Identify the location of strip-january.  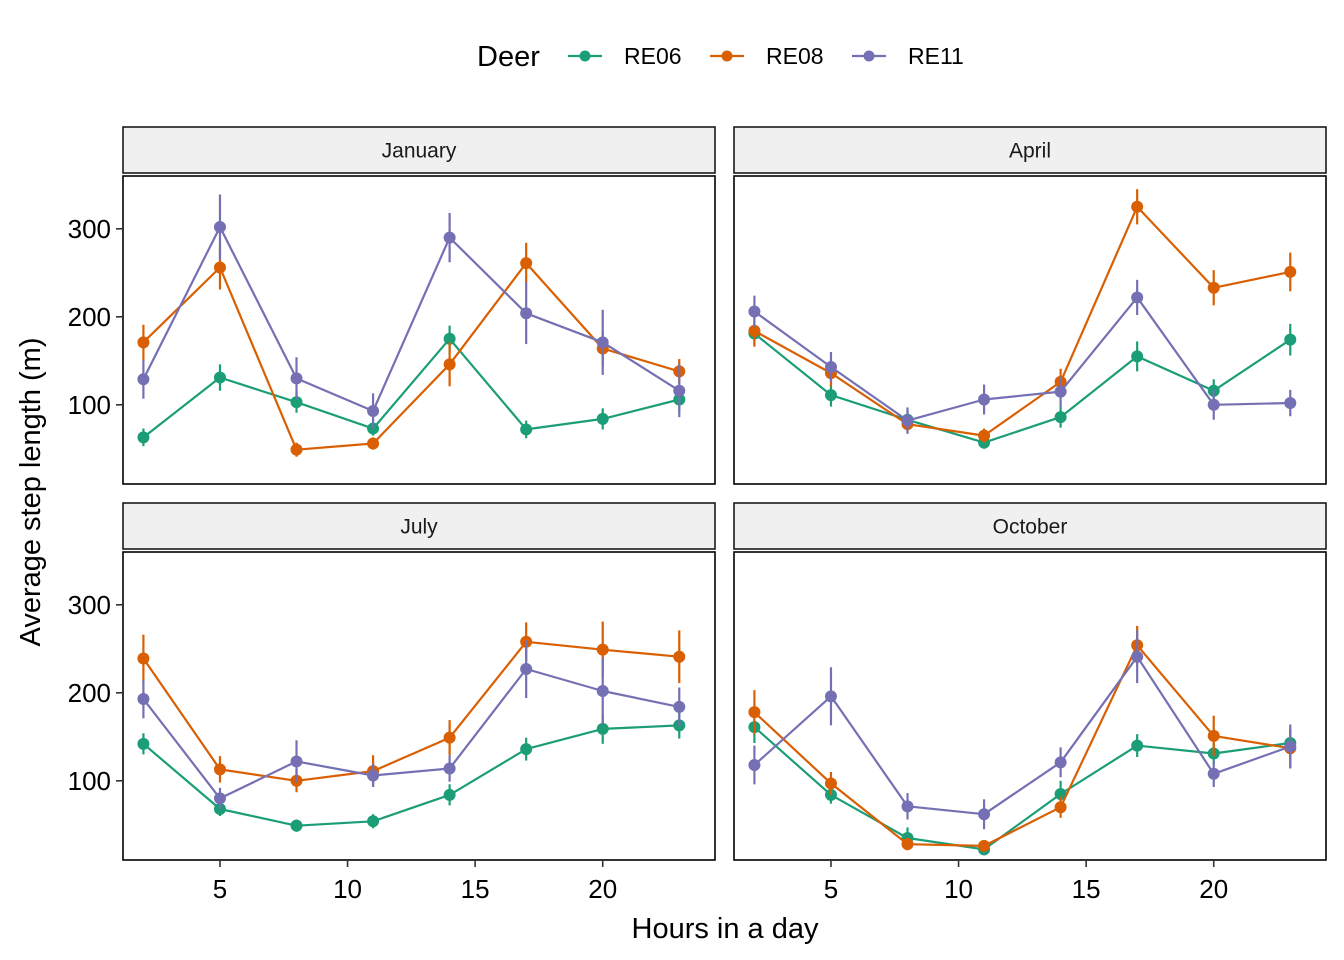
(419, 150).